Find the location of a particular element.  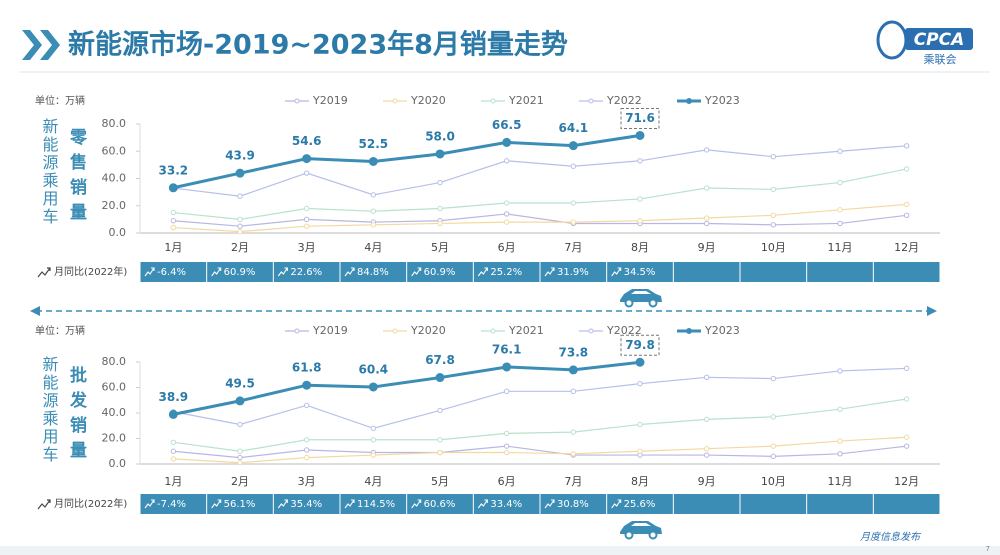

footer-text: 月度信息发布 is located at coordinates (891, 537).